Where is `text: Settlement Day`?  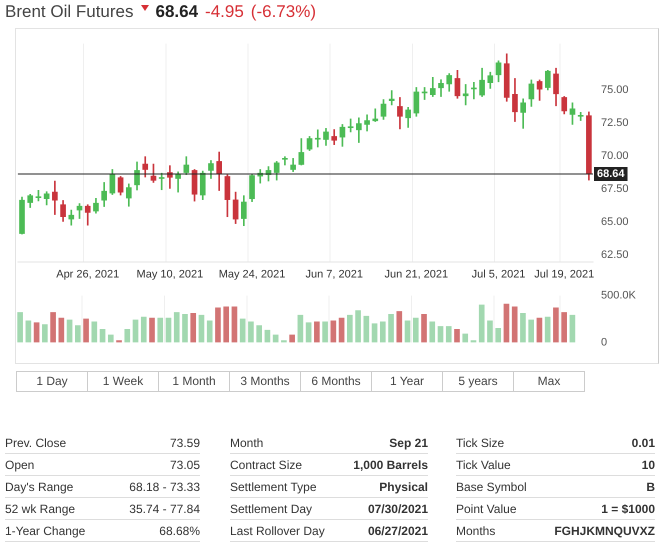
text: Settlement Day is located at coordinates (271, 509).